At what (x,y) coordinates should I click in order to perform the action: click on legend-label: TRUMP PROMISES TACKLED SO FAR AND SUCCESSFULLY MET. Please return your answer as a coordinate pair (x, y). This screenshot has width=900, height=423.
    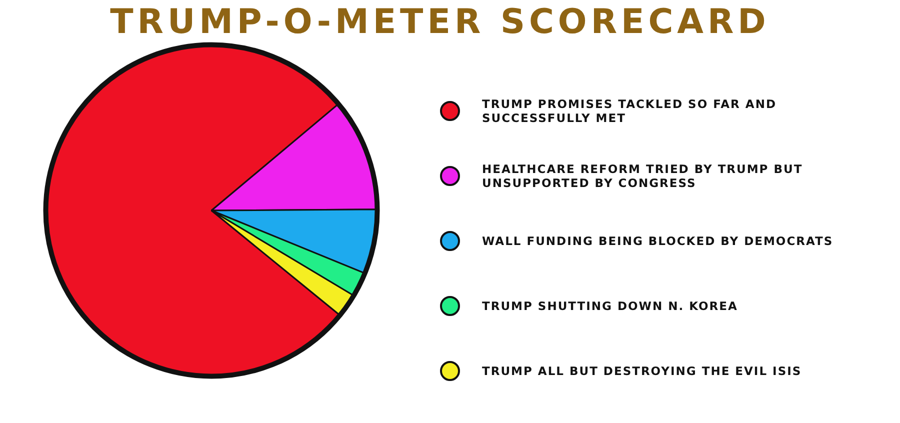
    Looking at the image, I should click on (630, 110).